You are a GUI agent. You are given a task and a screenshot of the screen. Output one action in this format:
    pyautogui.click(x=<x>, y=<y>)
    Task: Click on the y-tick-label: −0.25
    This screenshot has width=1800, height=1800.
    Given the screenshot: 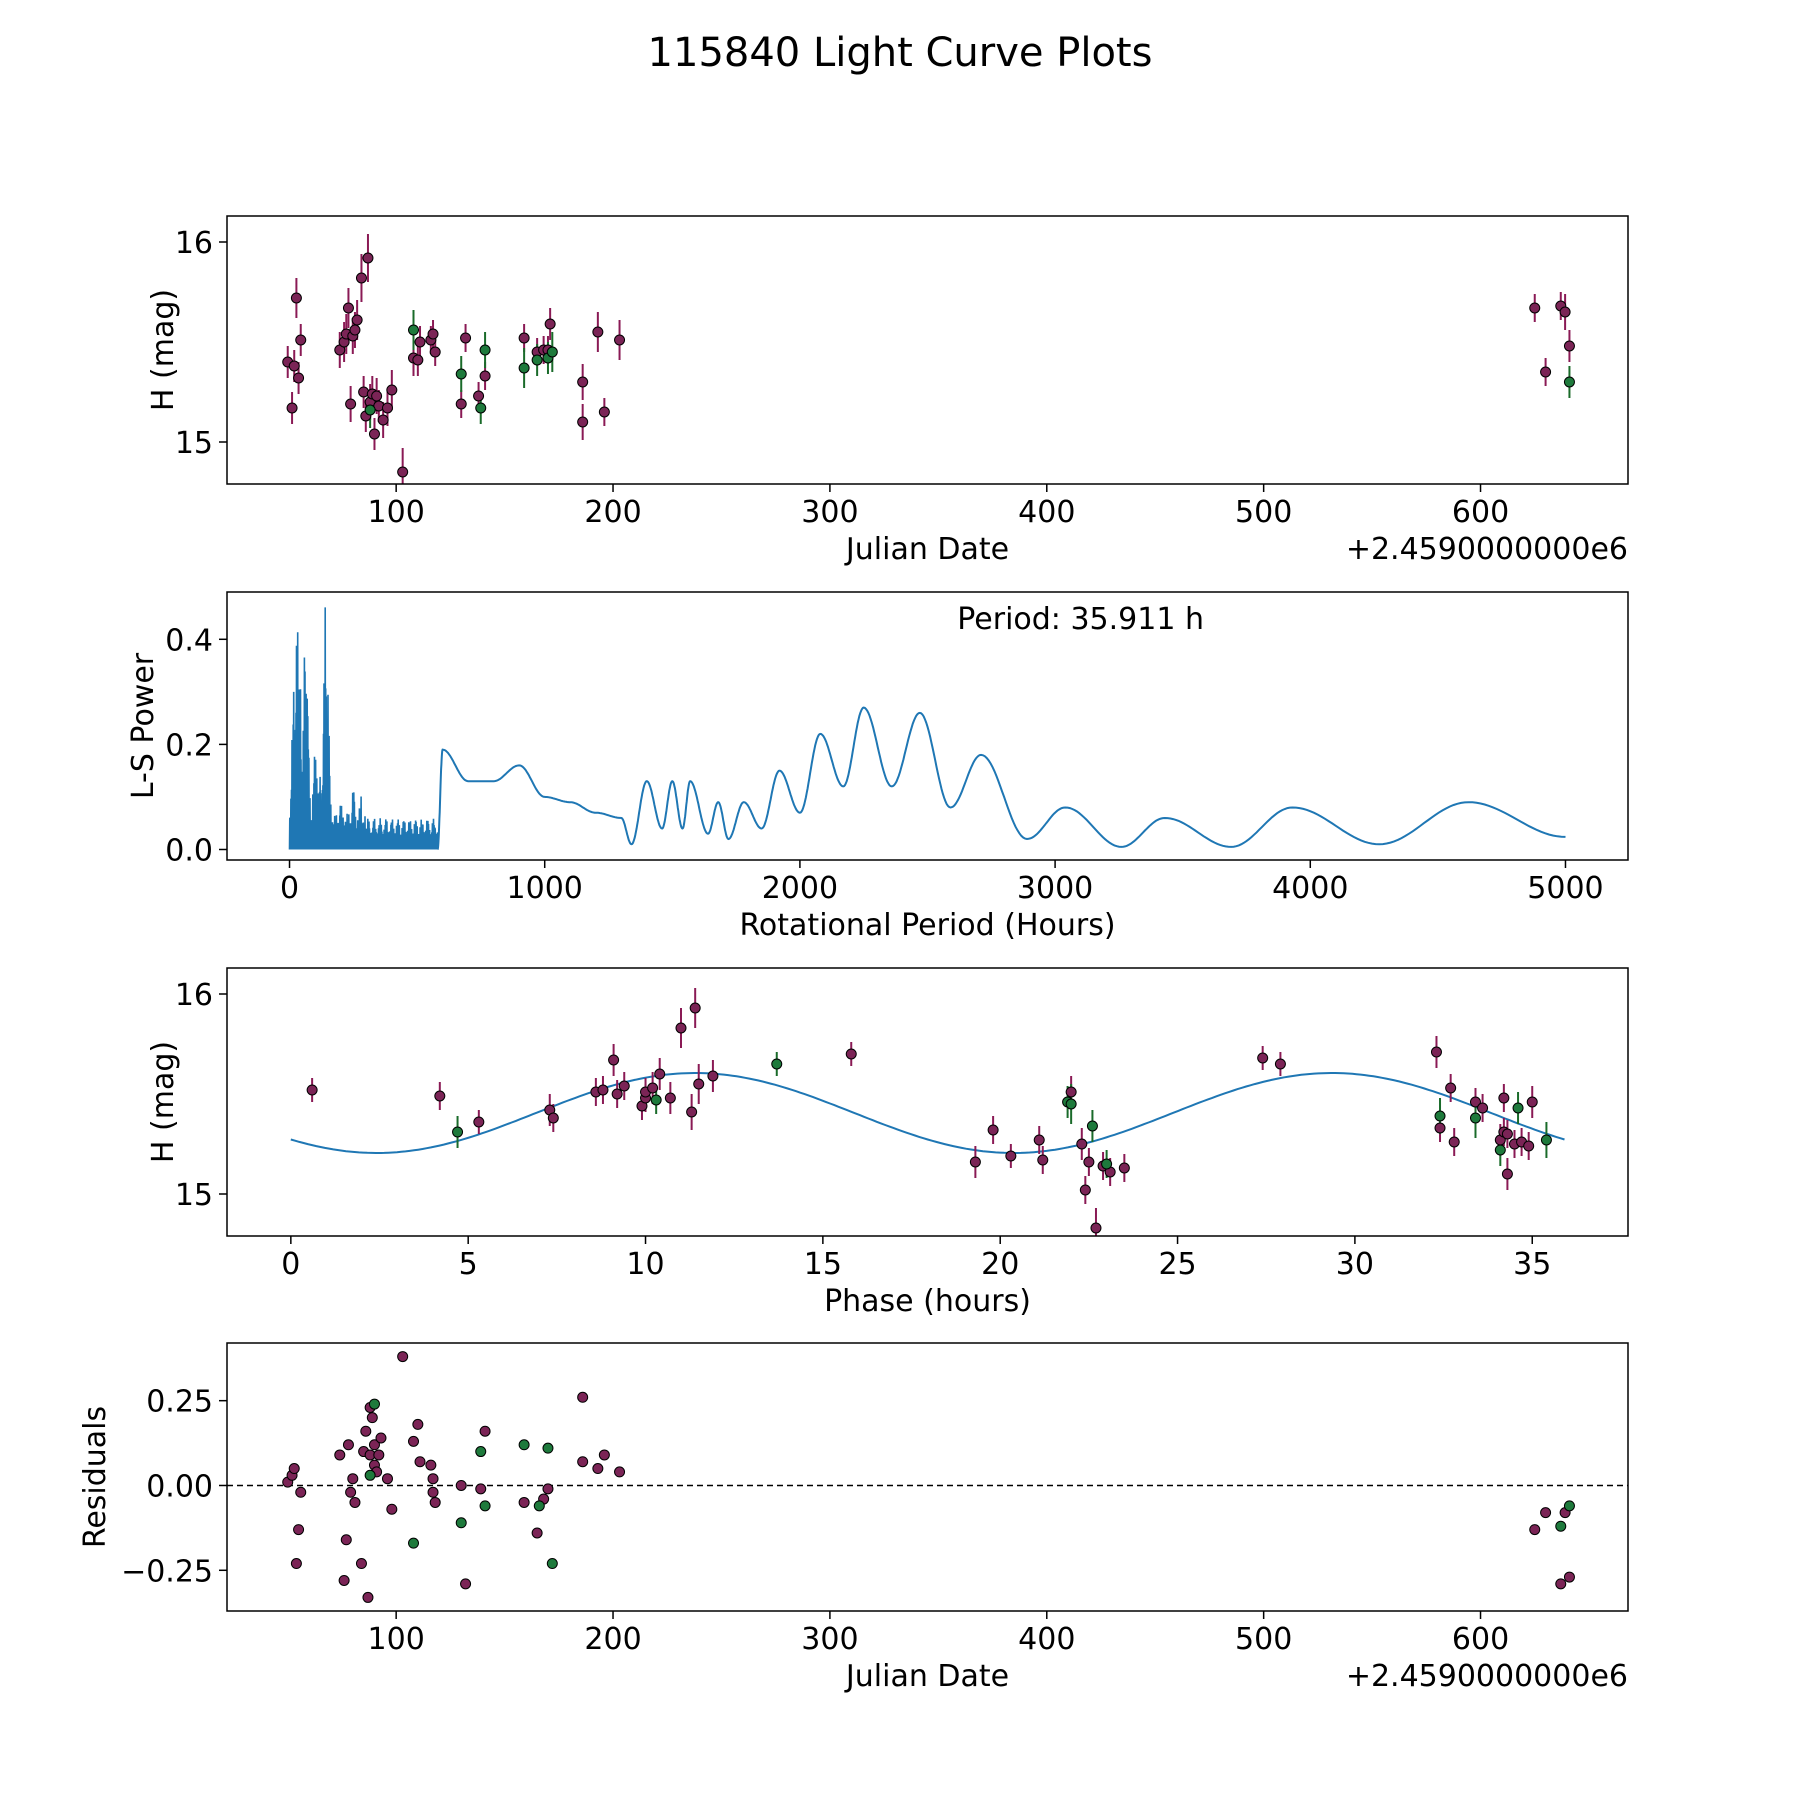 What is the action you would take?
    pyautogui.click(x=167, y=1571)
    